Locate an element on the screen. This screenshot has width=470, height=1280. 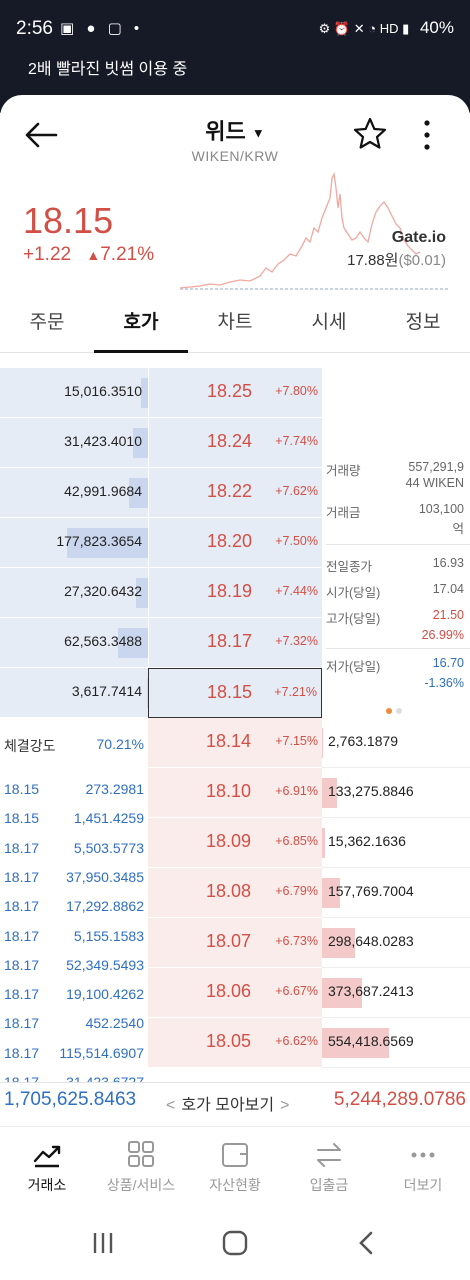
bid-row: 18.07 +6.73% 298,648.0283 is located at coordinates (235, 943).